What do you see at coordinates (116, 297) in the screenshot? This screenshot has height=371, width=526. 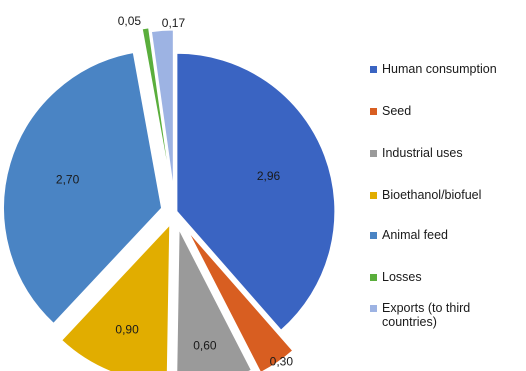 I see `pie-slice-bioethanol-biofuel` at bounding box center [116, 297].